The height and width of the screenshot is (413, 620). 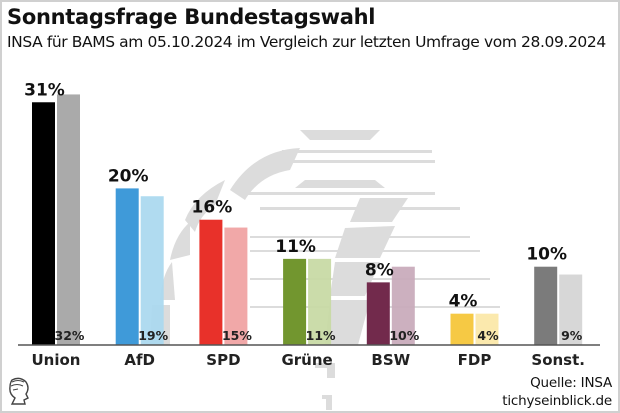 I want to click on bar-current-union, so click(x=43, y=224).